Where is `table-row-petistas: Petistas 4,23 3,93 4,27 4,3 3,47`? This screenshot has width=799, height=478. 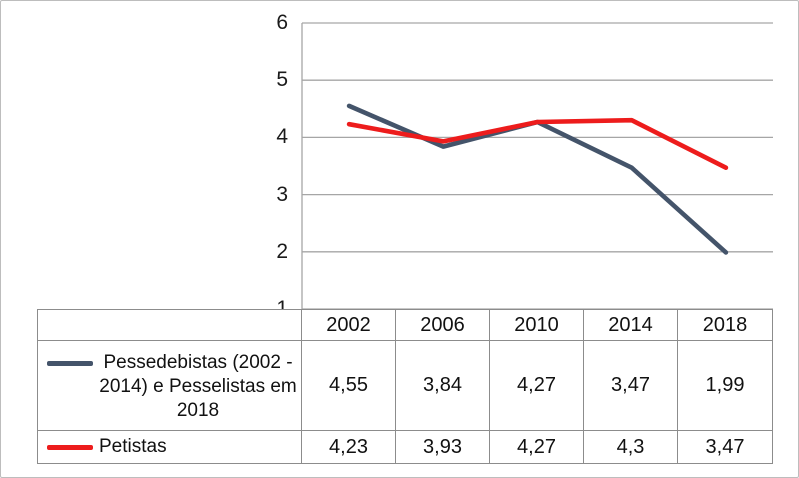
table-row-petistas: Petistas 4,23 3,93 4,27 4,3 3,47 is located at coordinates (405, 447).